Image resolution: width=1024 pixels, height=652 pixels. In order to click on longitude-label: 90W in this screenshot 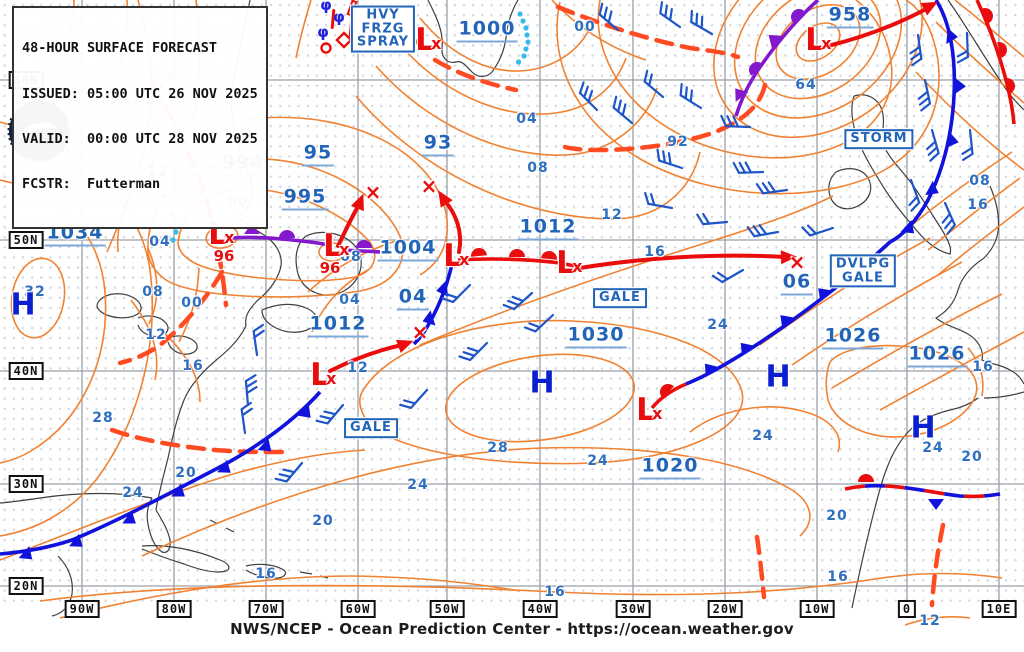, I will do `click(82, 609)`.